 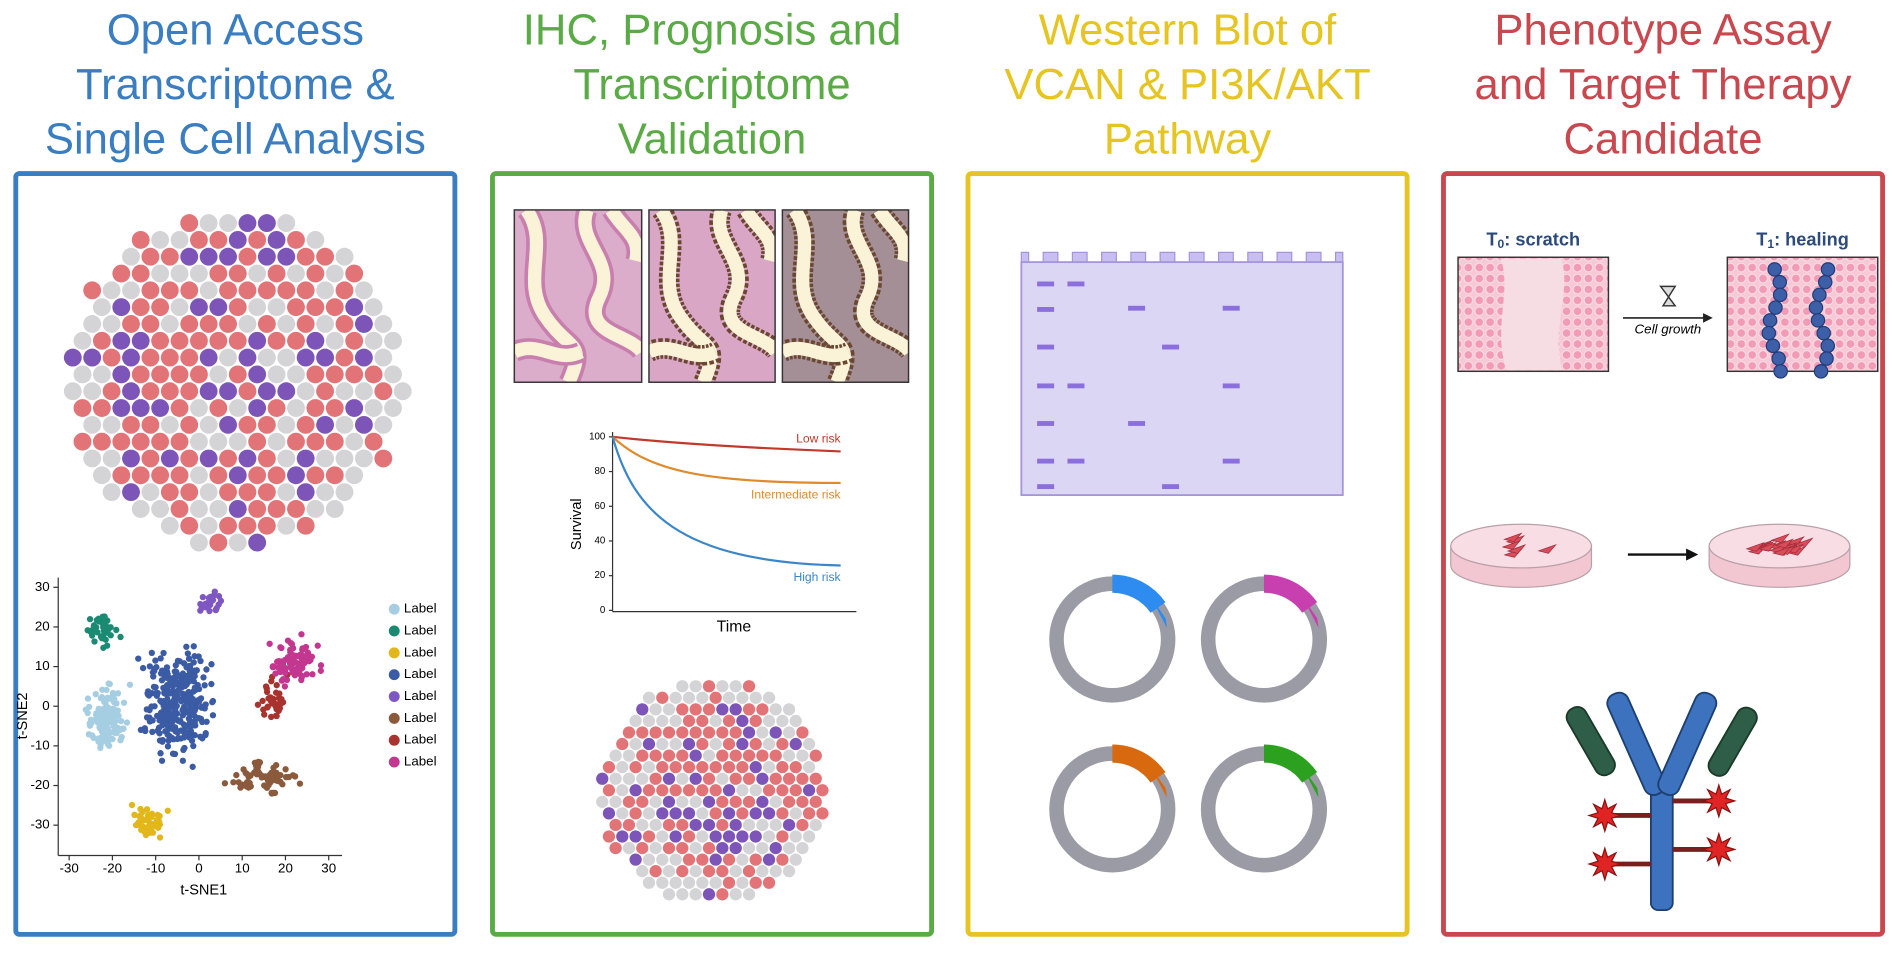 I want to click on y-tick-label: 40, so click(x=600, y=541).